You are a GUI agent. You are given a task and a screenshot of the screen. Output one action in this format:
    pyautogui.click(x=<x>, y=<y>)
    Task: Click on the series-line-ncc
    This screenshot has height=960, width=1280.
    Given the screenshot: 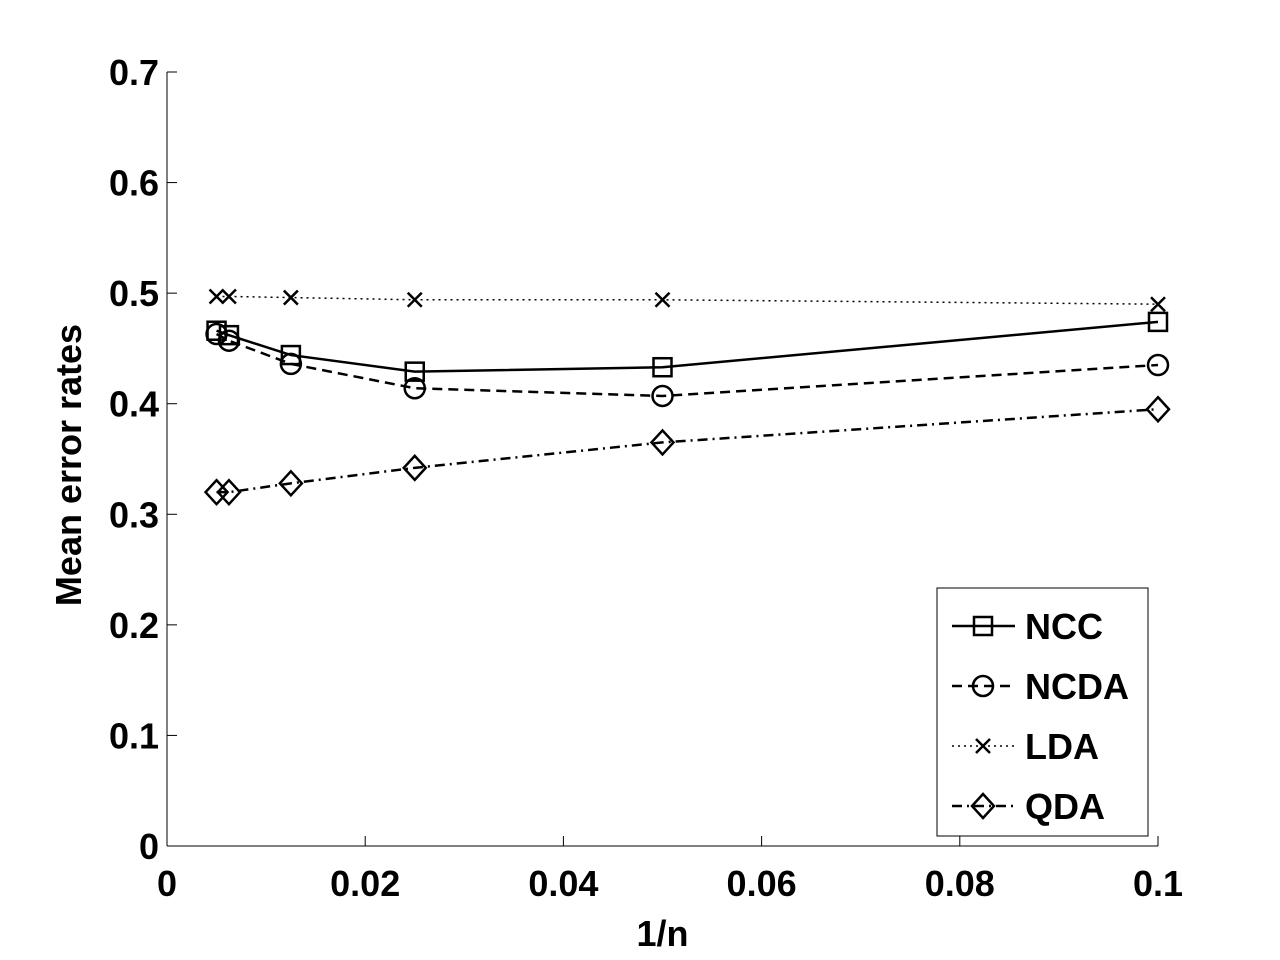 What is the action you would take?
    pyautogui.click(x=687, y=346)
    